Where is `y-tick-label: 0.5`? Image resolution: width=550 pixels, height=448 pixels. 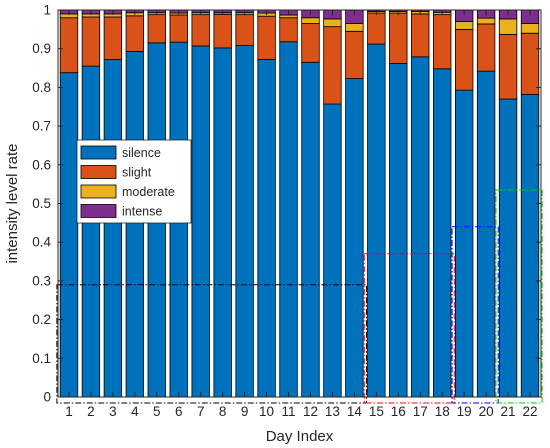
y-tick-label: 0.5 is located at coordinates (41, 203).